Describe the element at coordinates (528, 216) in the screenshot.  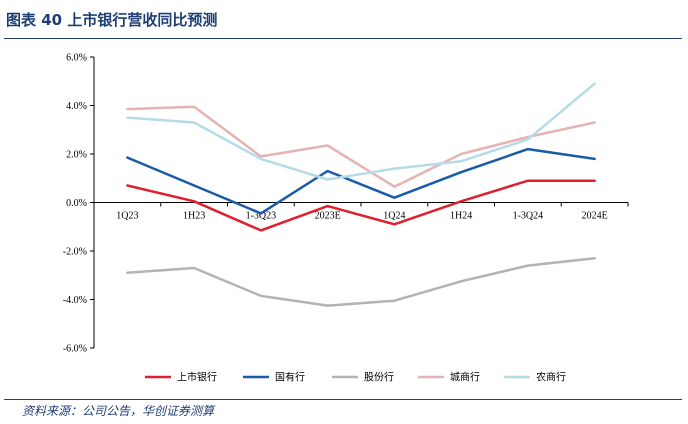
I see `x-tick-label: 1-3Q24` at that location.